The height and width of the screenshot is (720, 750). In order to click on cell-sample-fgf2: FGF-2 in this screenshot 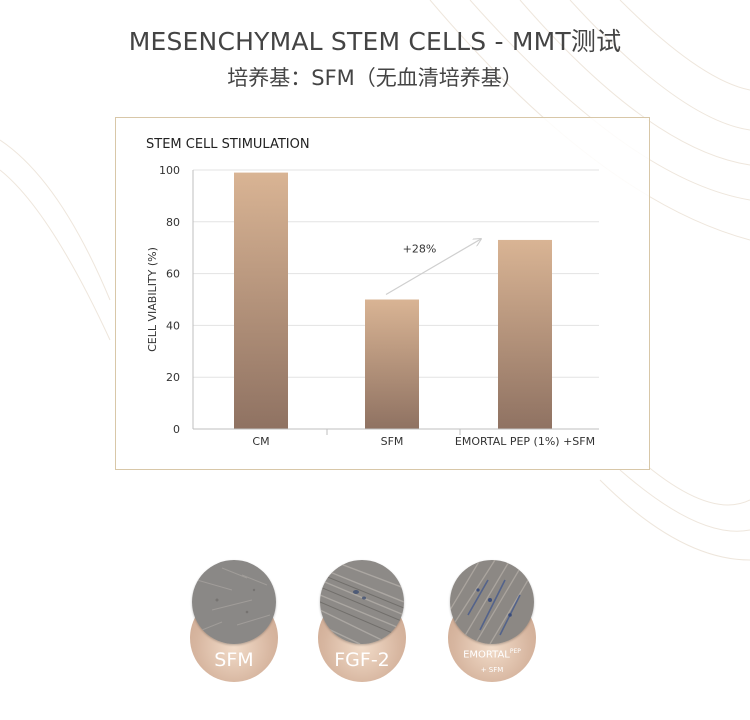, I will do `click(362, 621)`.